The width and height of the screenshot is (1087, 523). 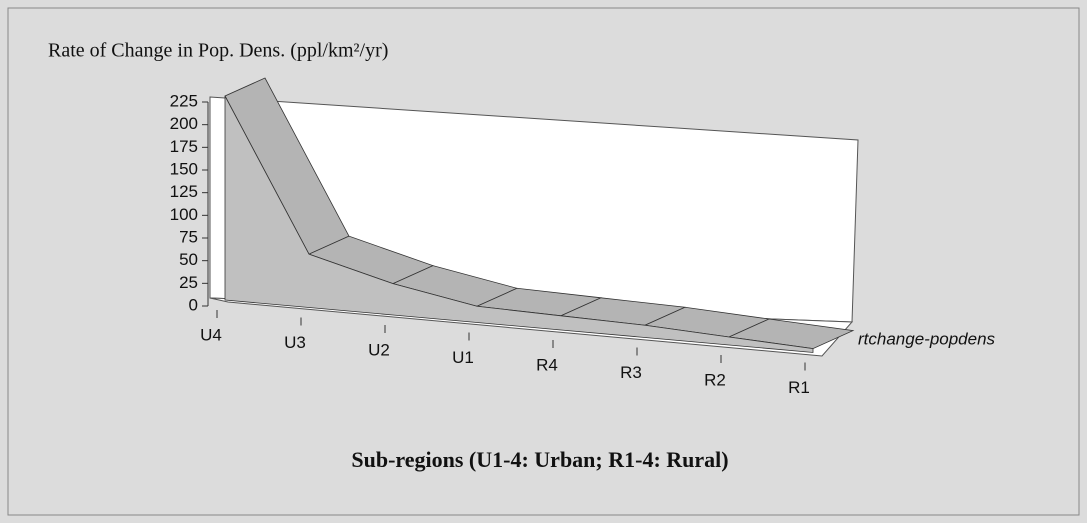 What do you see at coordinates (799, 387) in the screenshot?
I see `x-tick-label: R1` at bounding box center [799, 387].